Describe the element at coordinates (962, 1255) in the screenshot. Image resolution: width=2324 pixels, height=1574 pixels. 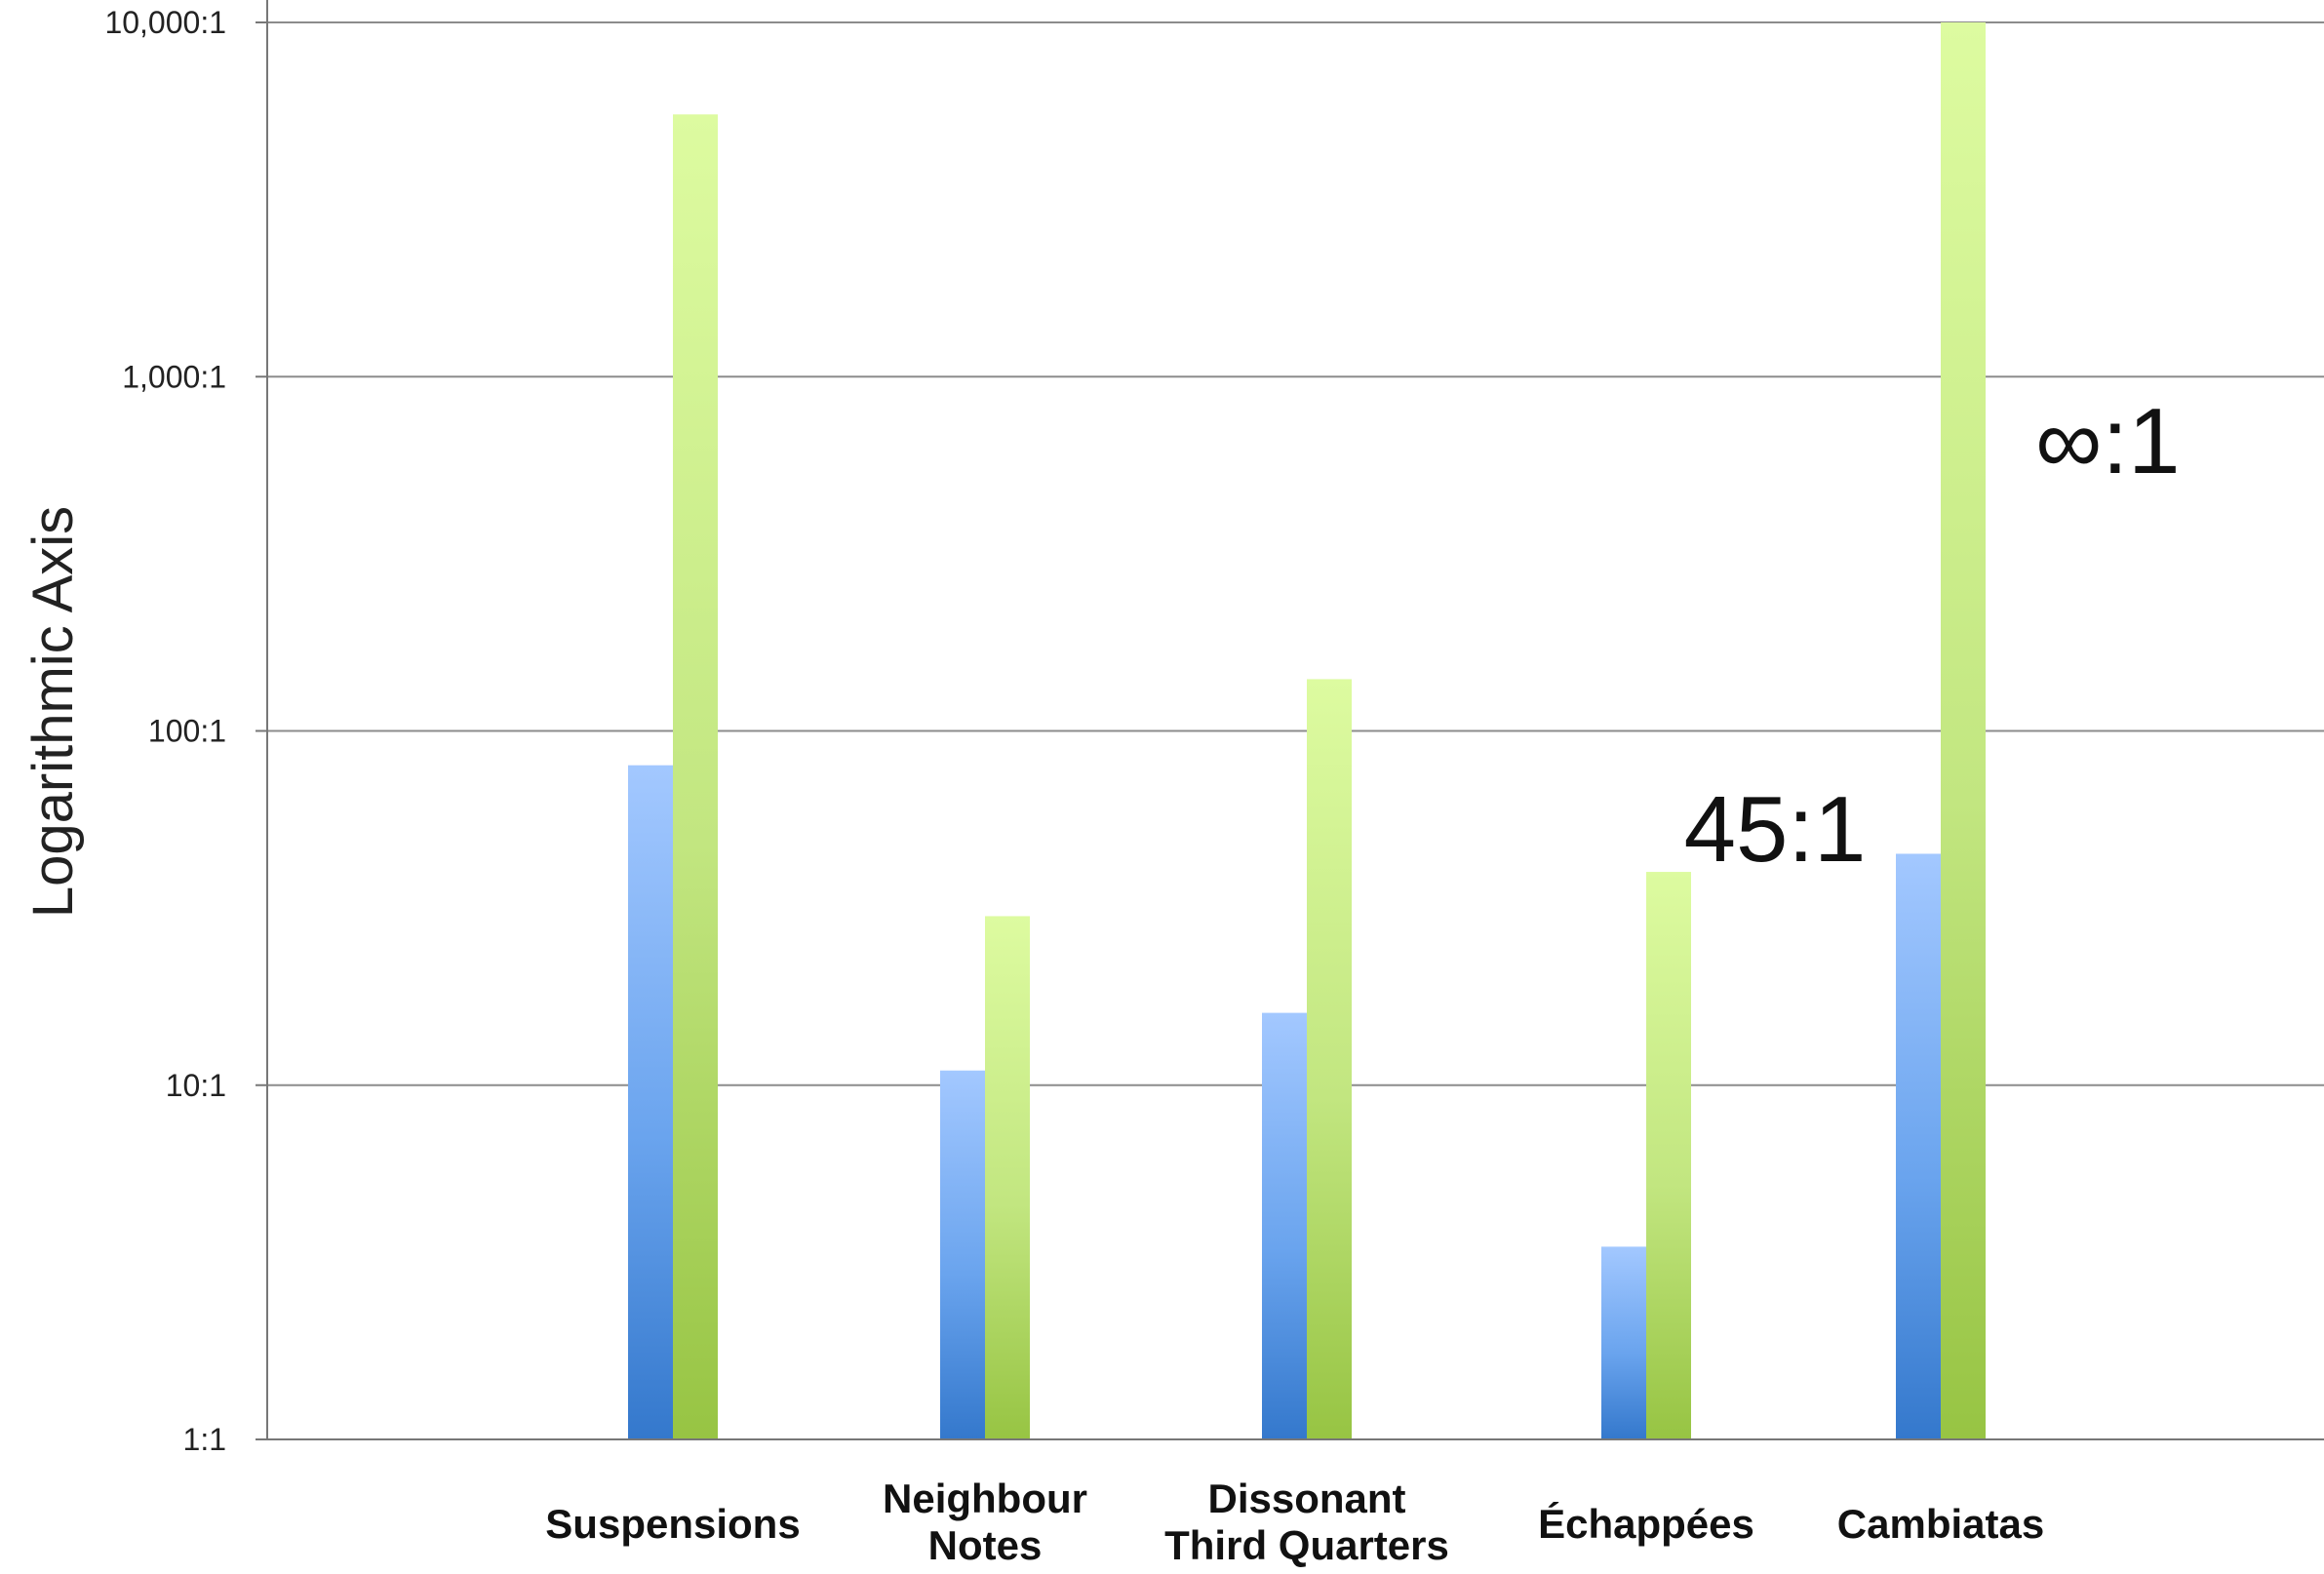
I see `bar-series0-cat1` at that location.